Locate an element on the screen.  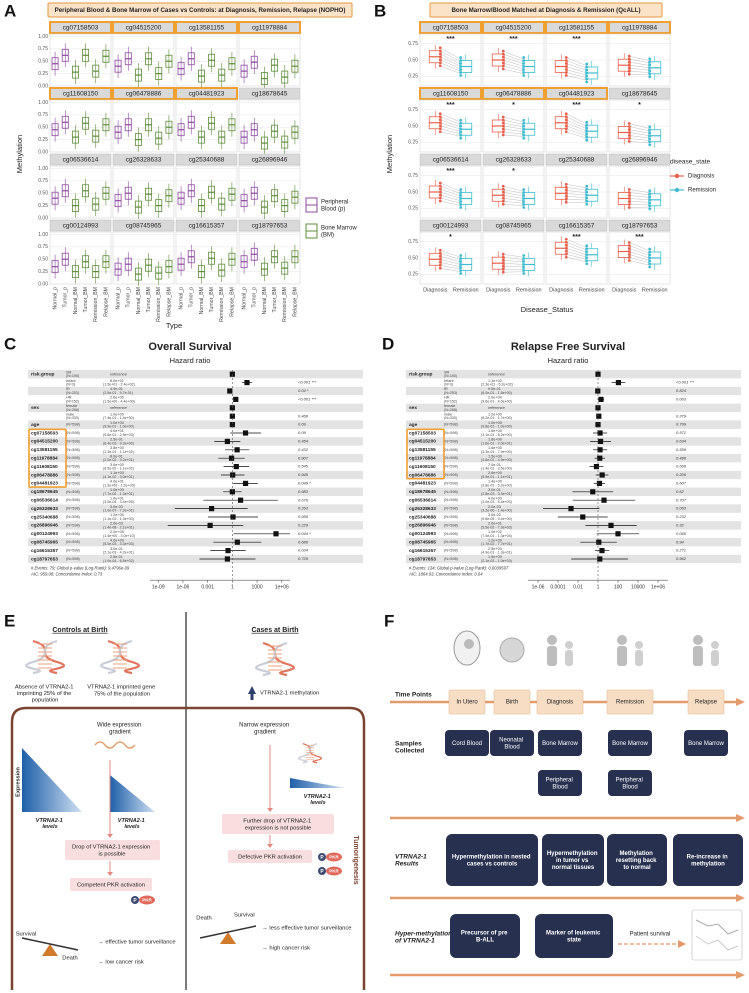
ci-label: (3.3e-01 - 7.9e+00) is located at coordinates (496, 452).